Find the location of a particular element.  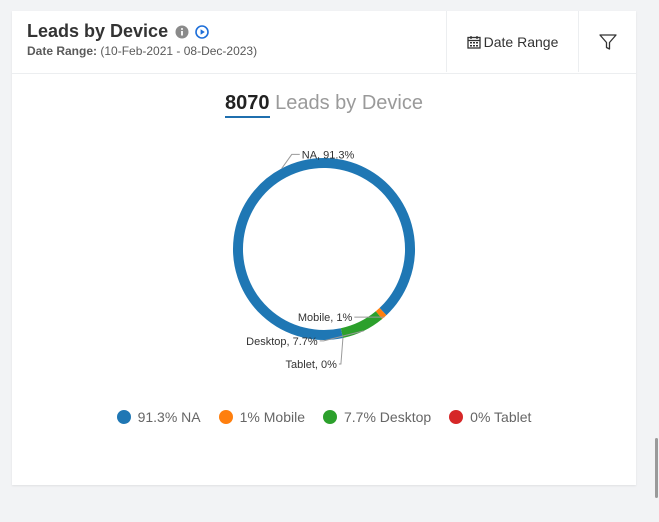

donut-slice-mobile is located at coordinates (381, 313).